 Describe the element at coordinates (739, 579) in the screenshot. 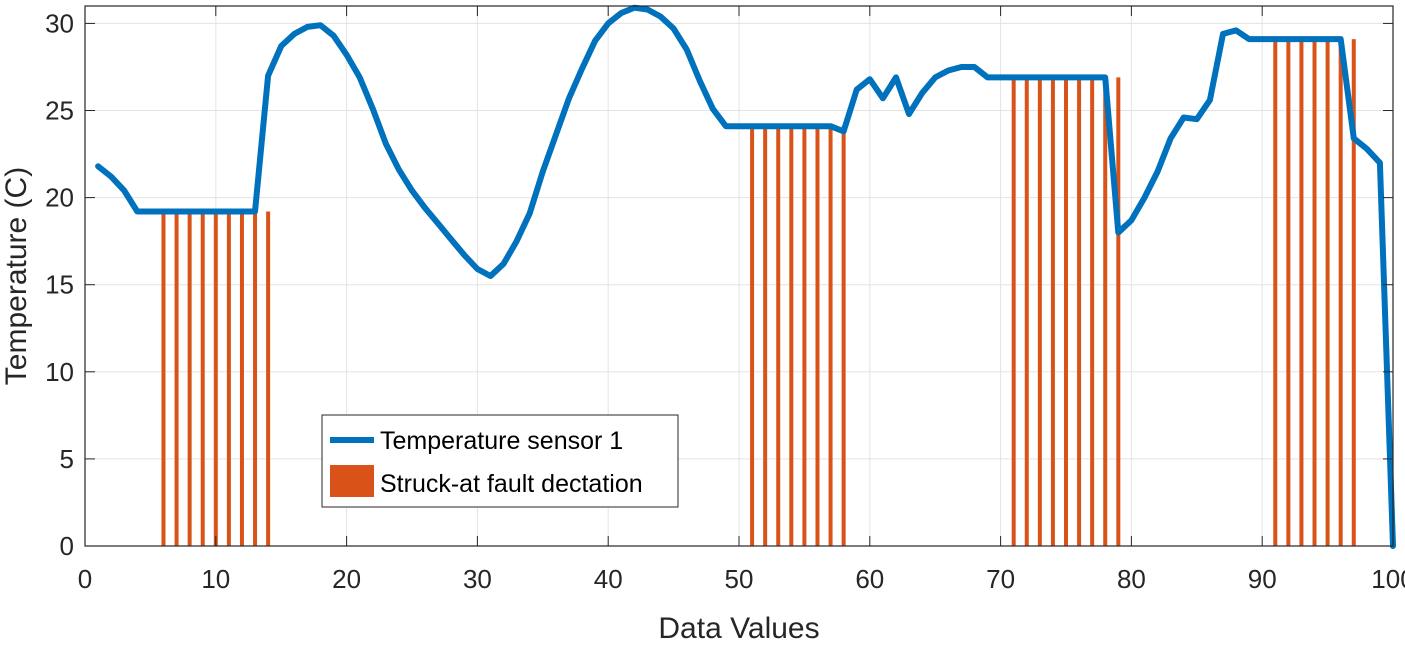

I see `x-tick-label: 50` at that location.